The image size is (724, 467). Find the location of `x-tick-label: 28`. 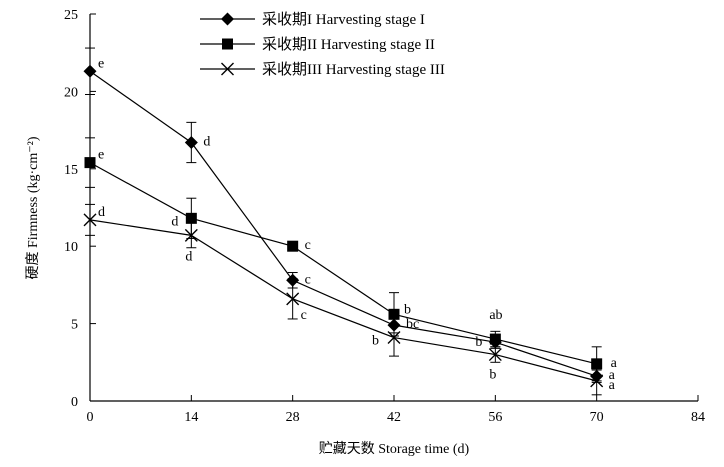

x-tick-label: 28 is located at coordinates (293, 417).